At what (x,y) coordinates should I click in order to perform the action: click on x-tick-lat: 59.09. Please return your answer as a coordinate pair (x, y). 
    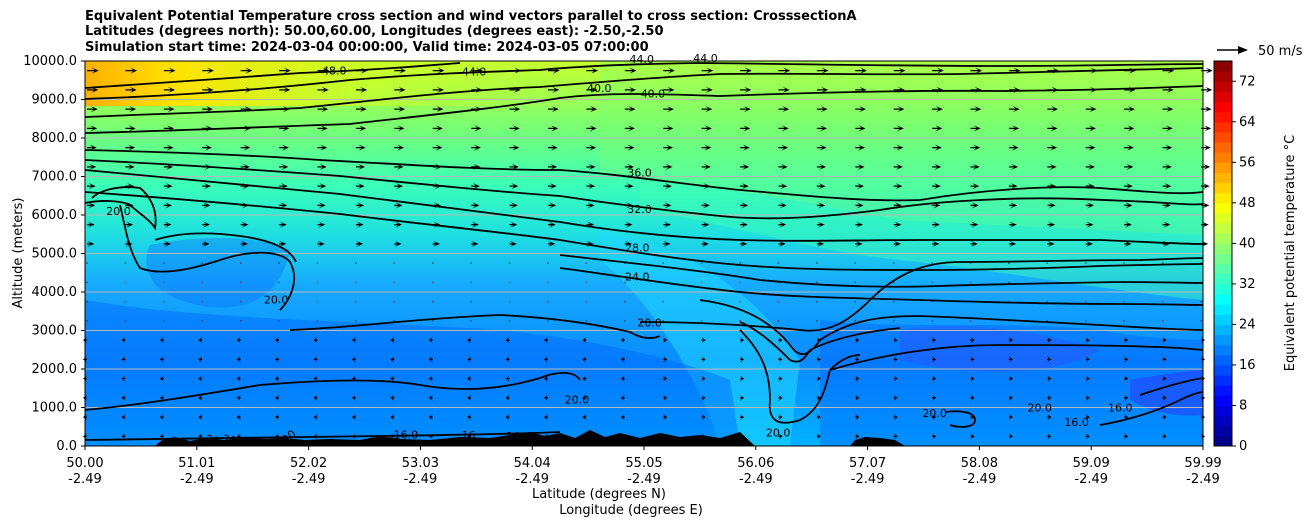
    Looking at the image, I should click on (1091, 463).